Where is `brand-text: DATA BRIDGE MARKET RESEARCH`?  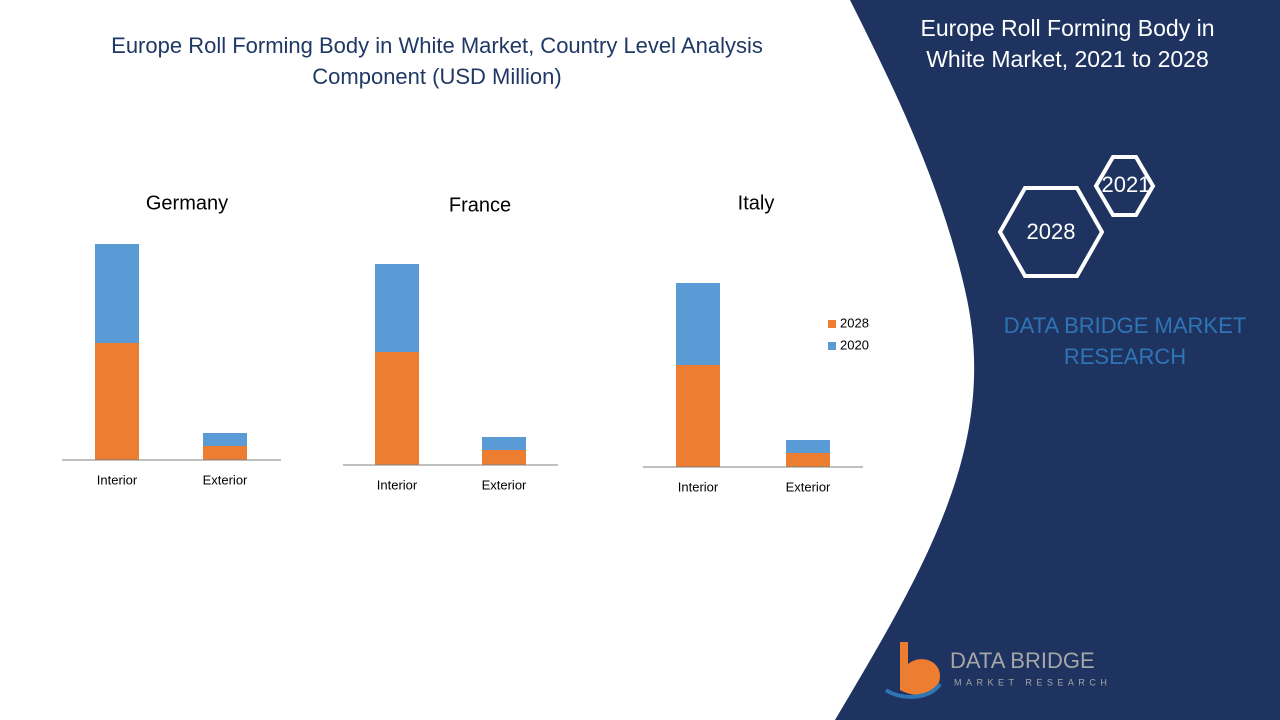 brand-text: DATA BRIDGE MARKET RESEARCH is located at coordinates (1125, 341).